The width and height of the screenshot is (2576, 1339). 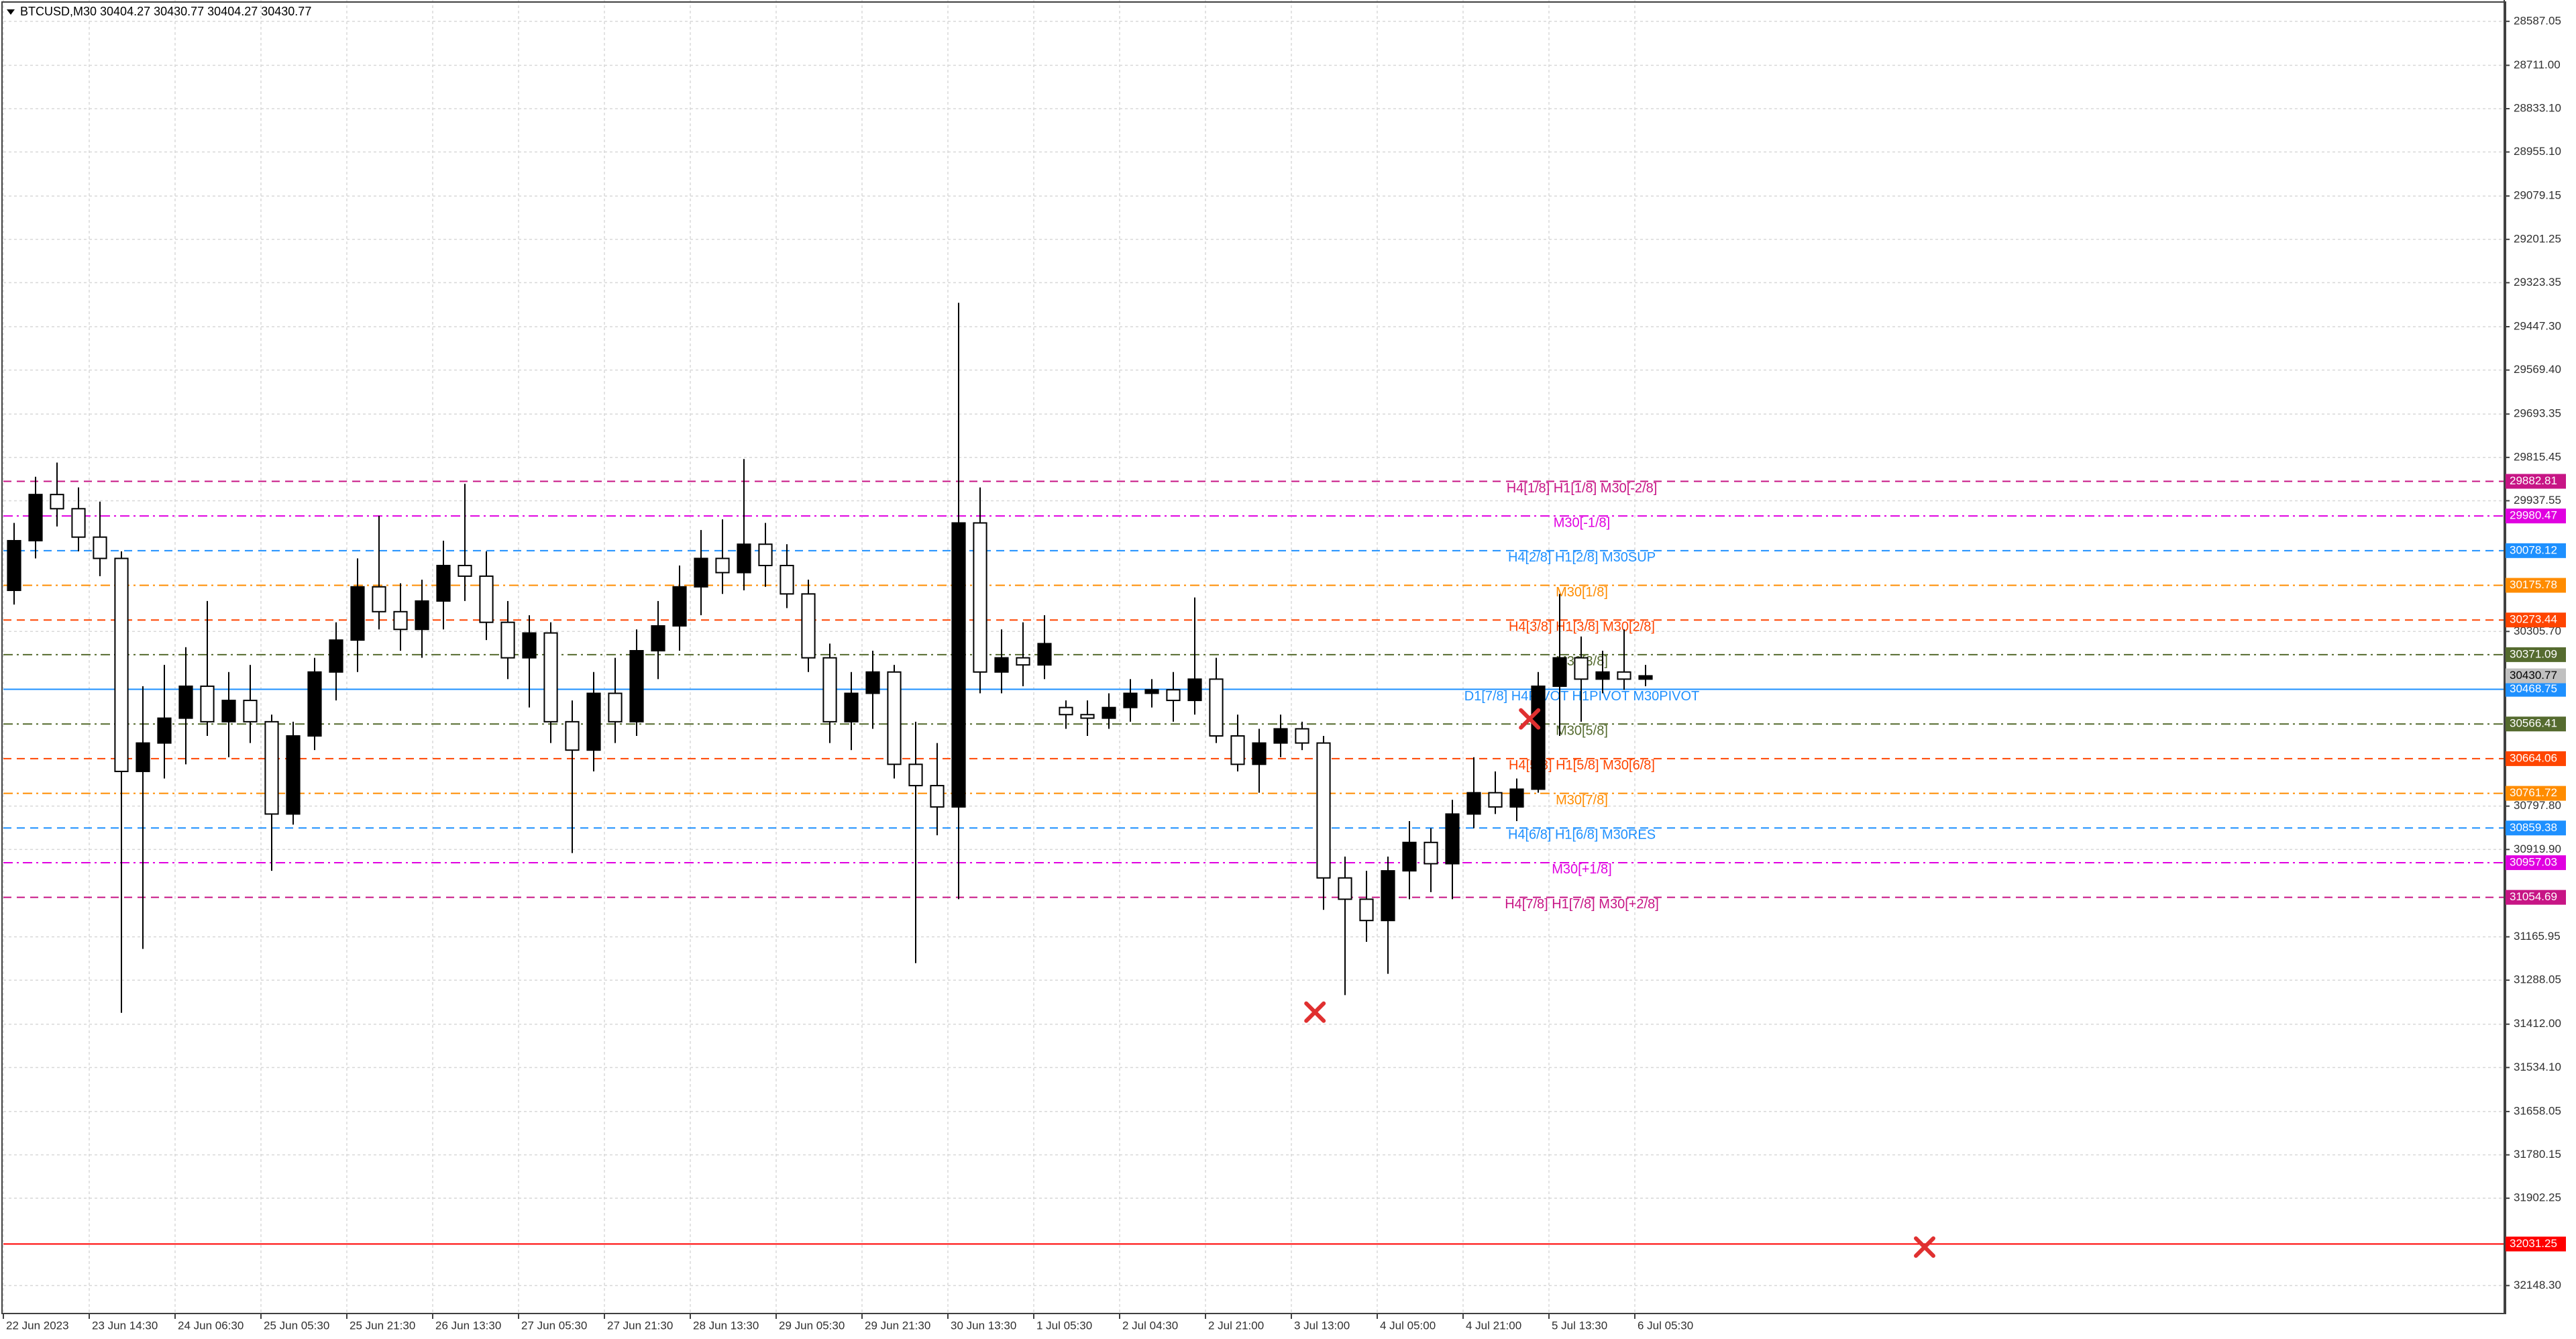 I want to click on y-tick-label: 29569.40, so click(x=2537, y=369).